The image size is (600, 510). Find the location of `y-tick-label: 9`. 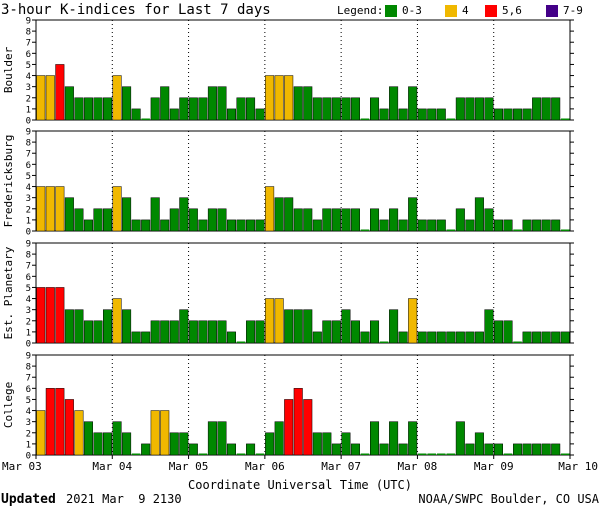

y-tick-label: 9 is located at coordinates (28, 22).